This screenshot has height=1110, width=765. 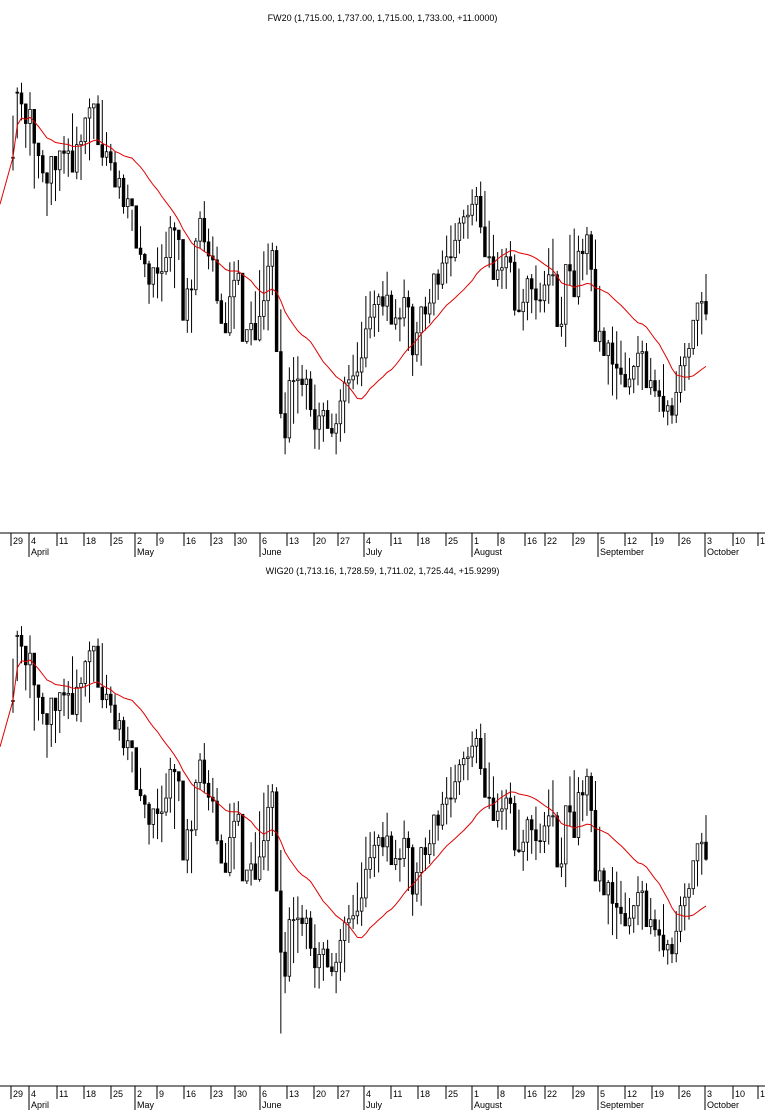 What do you see at coordinates (532, 541) in the screenshot?
I see `x-tick-label: 16` at bounding box center [532, 541].